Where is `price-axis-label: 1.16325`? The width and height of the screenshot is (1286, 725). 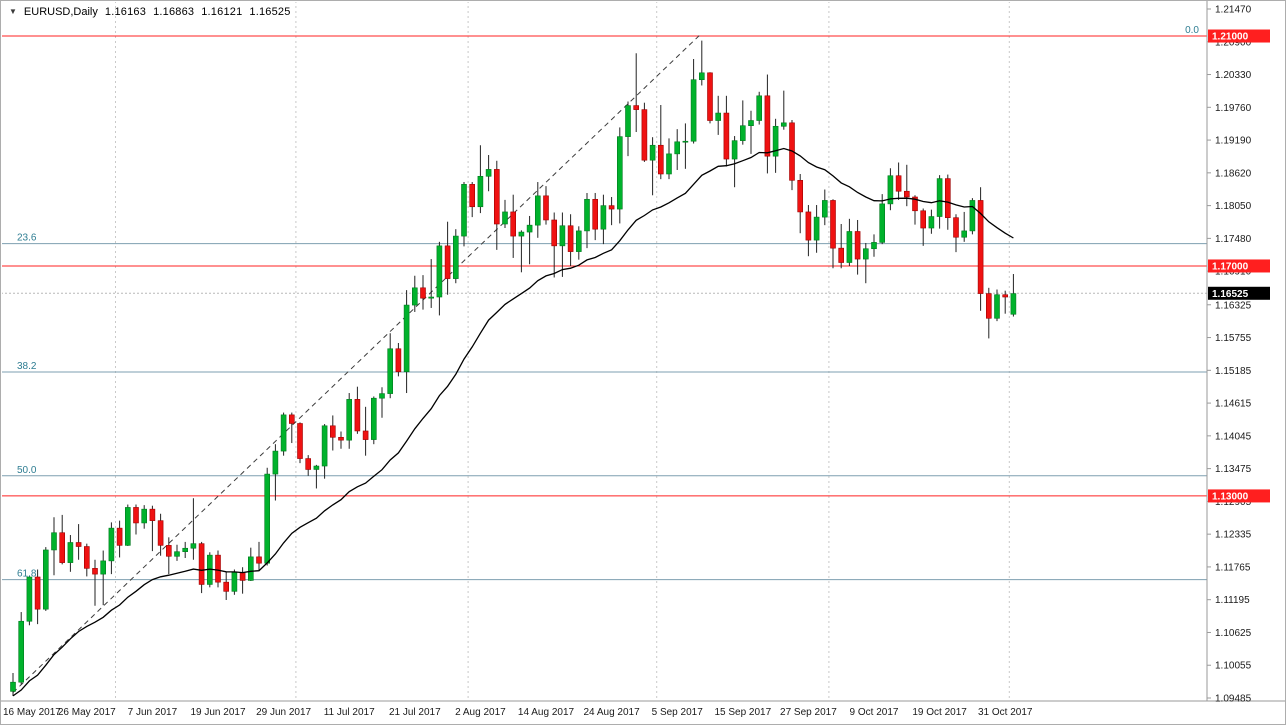 price-axis-label: 1.16325 is located at coordinates (1233, 305).